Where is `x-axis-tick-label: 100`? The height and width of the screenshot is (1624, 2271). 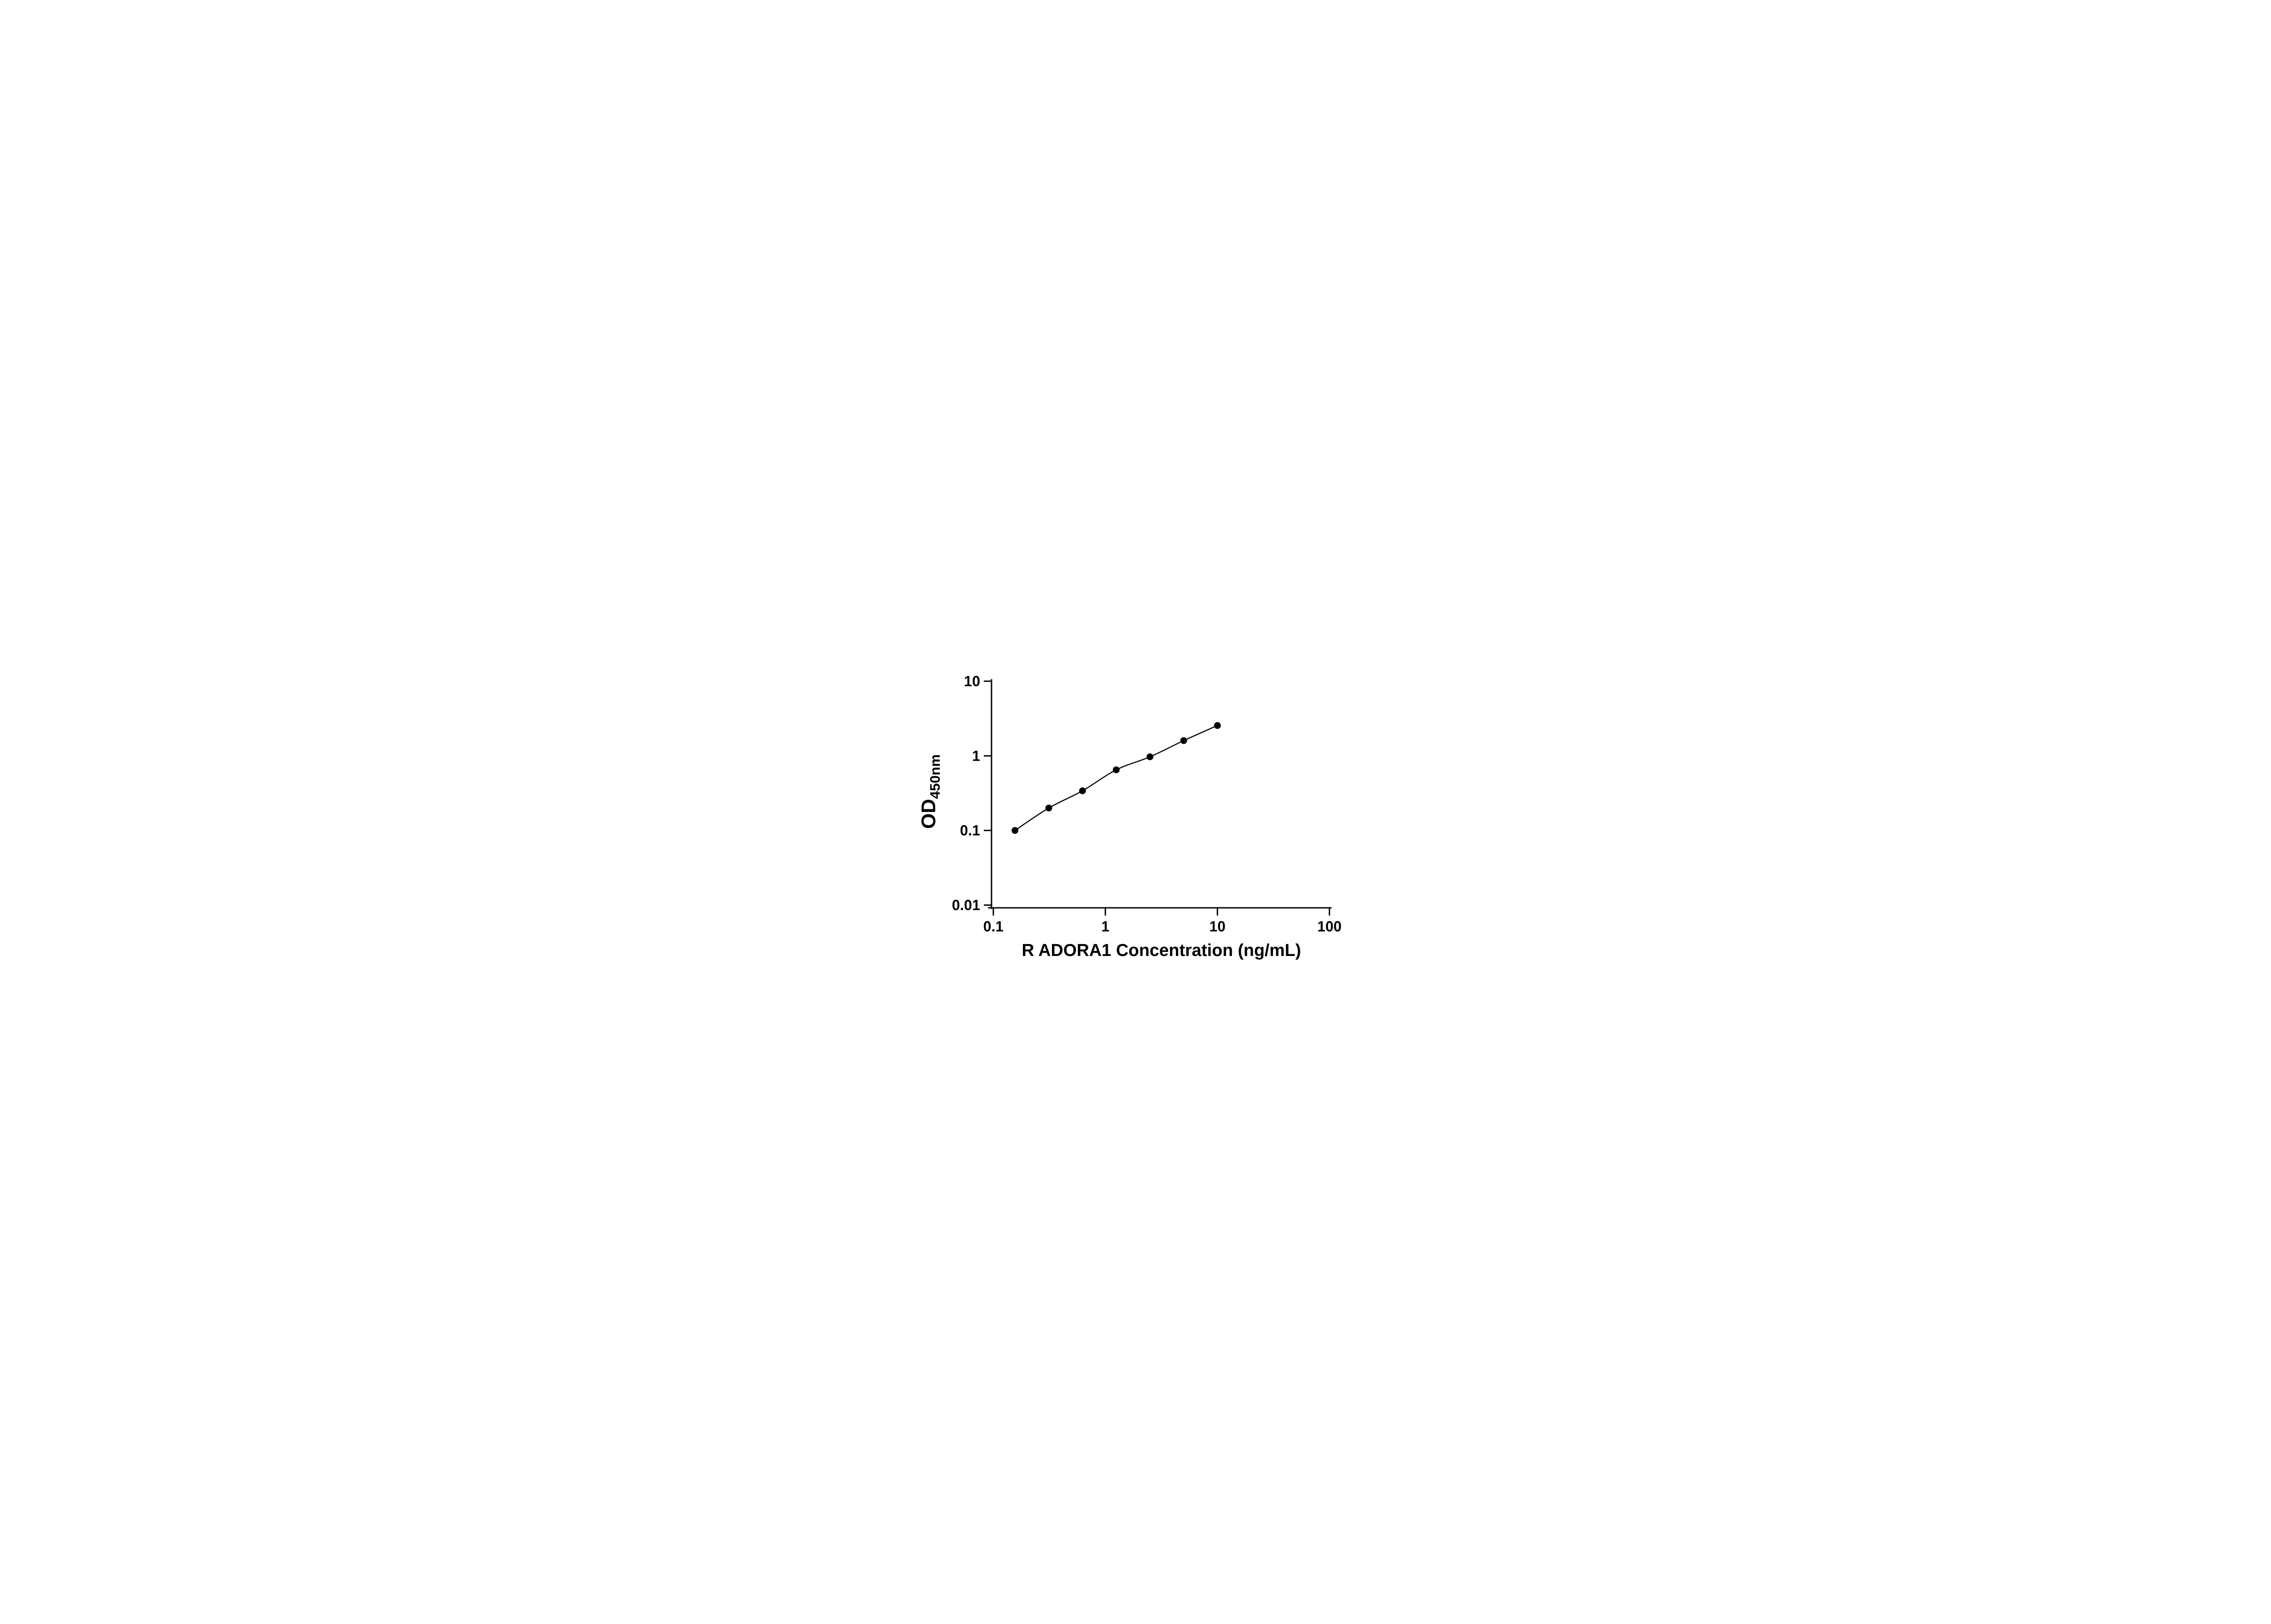
x-axis-tick-label: 100 is located at coordinates (1329, 926).